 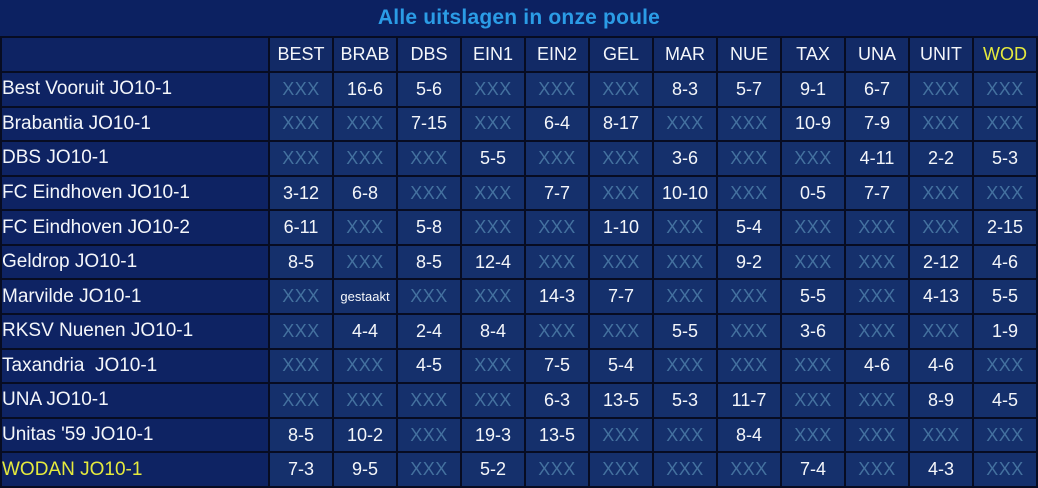 I want to click on column-header-una: UNA, so click(x=877, y=54).